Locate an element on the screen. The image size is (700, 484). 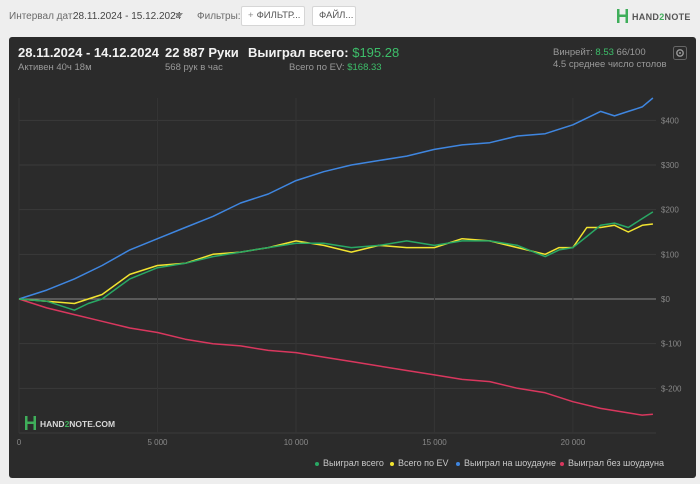
won-label: Выиграл всего: is located at coordinates (298, 52).